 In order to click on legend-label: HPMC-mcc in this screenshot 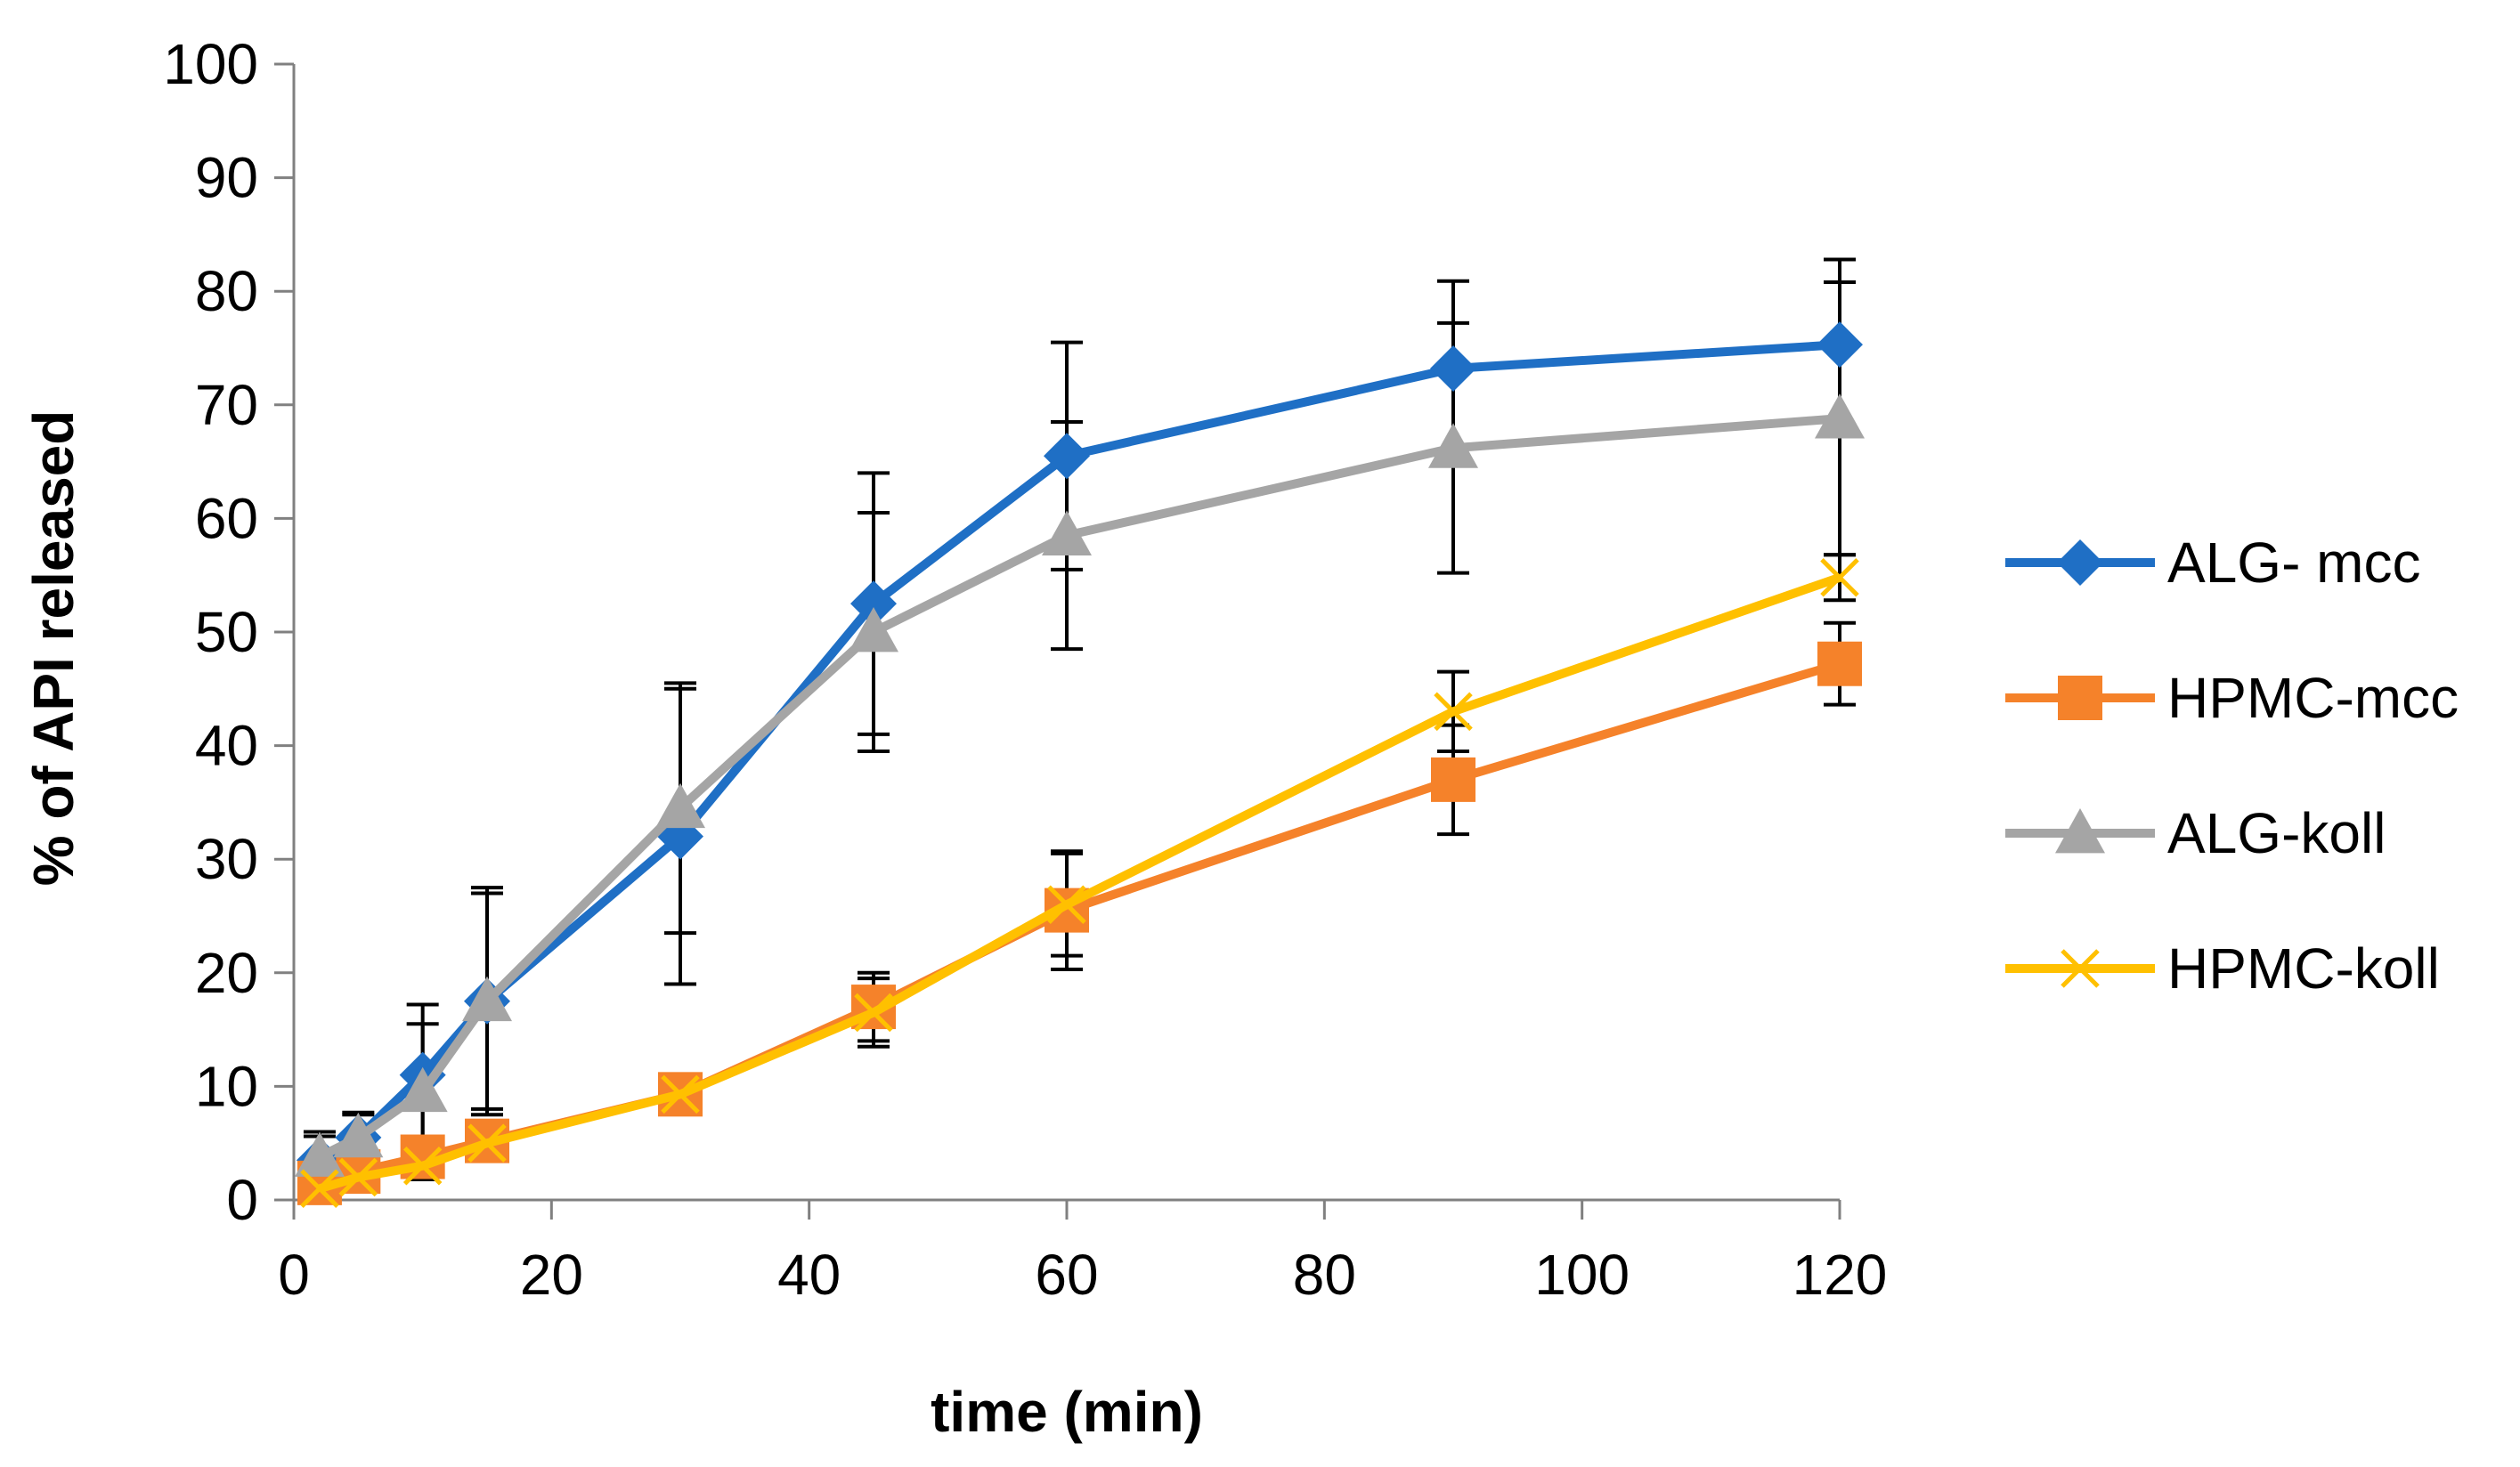, I will do `click(2313, 698)`.